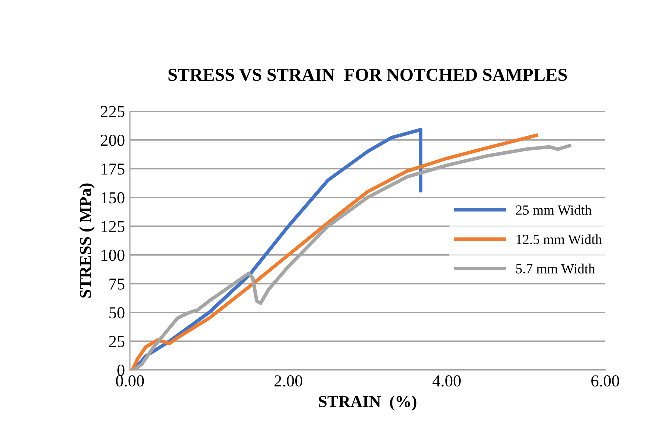 This screenshot has height=446, width=651. What do you see at coordinates (606, 381) in the screenshot?
I see `x-tick-label: 6.00` at bounding box center [606, 381].